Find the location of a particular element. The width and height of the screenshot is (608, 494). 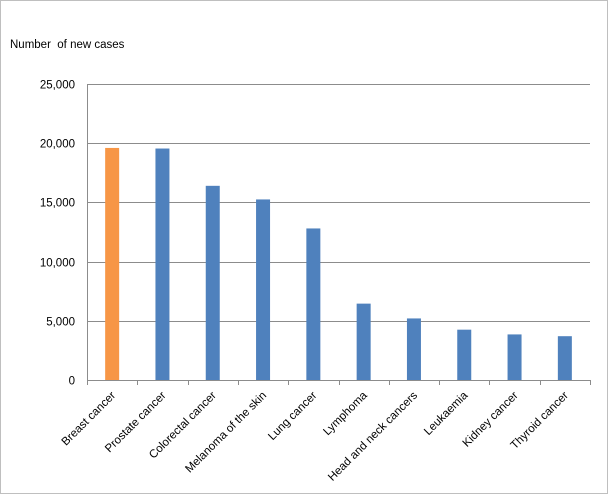

y-axis-label: Number of new cases is located at coordinates (67, 45).